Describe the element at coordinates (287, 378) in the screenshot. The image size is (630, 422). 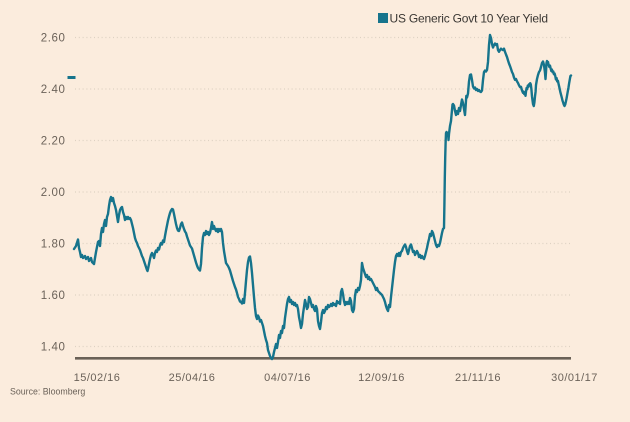
I see `svg-text: 04/07/16` at that location.